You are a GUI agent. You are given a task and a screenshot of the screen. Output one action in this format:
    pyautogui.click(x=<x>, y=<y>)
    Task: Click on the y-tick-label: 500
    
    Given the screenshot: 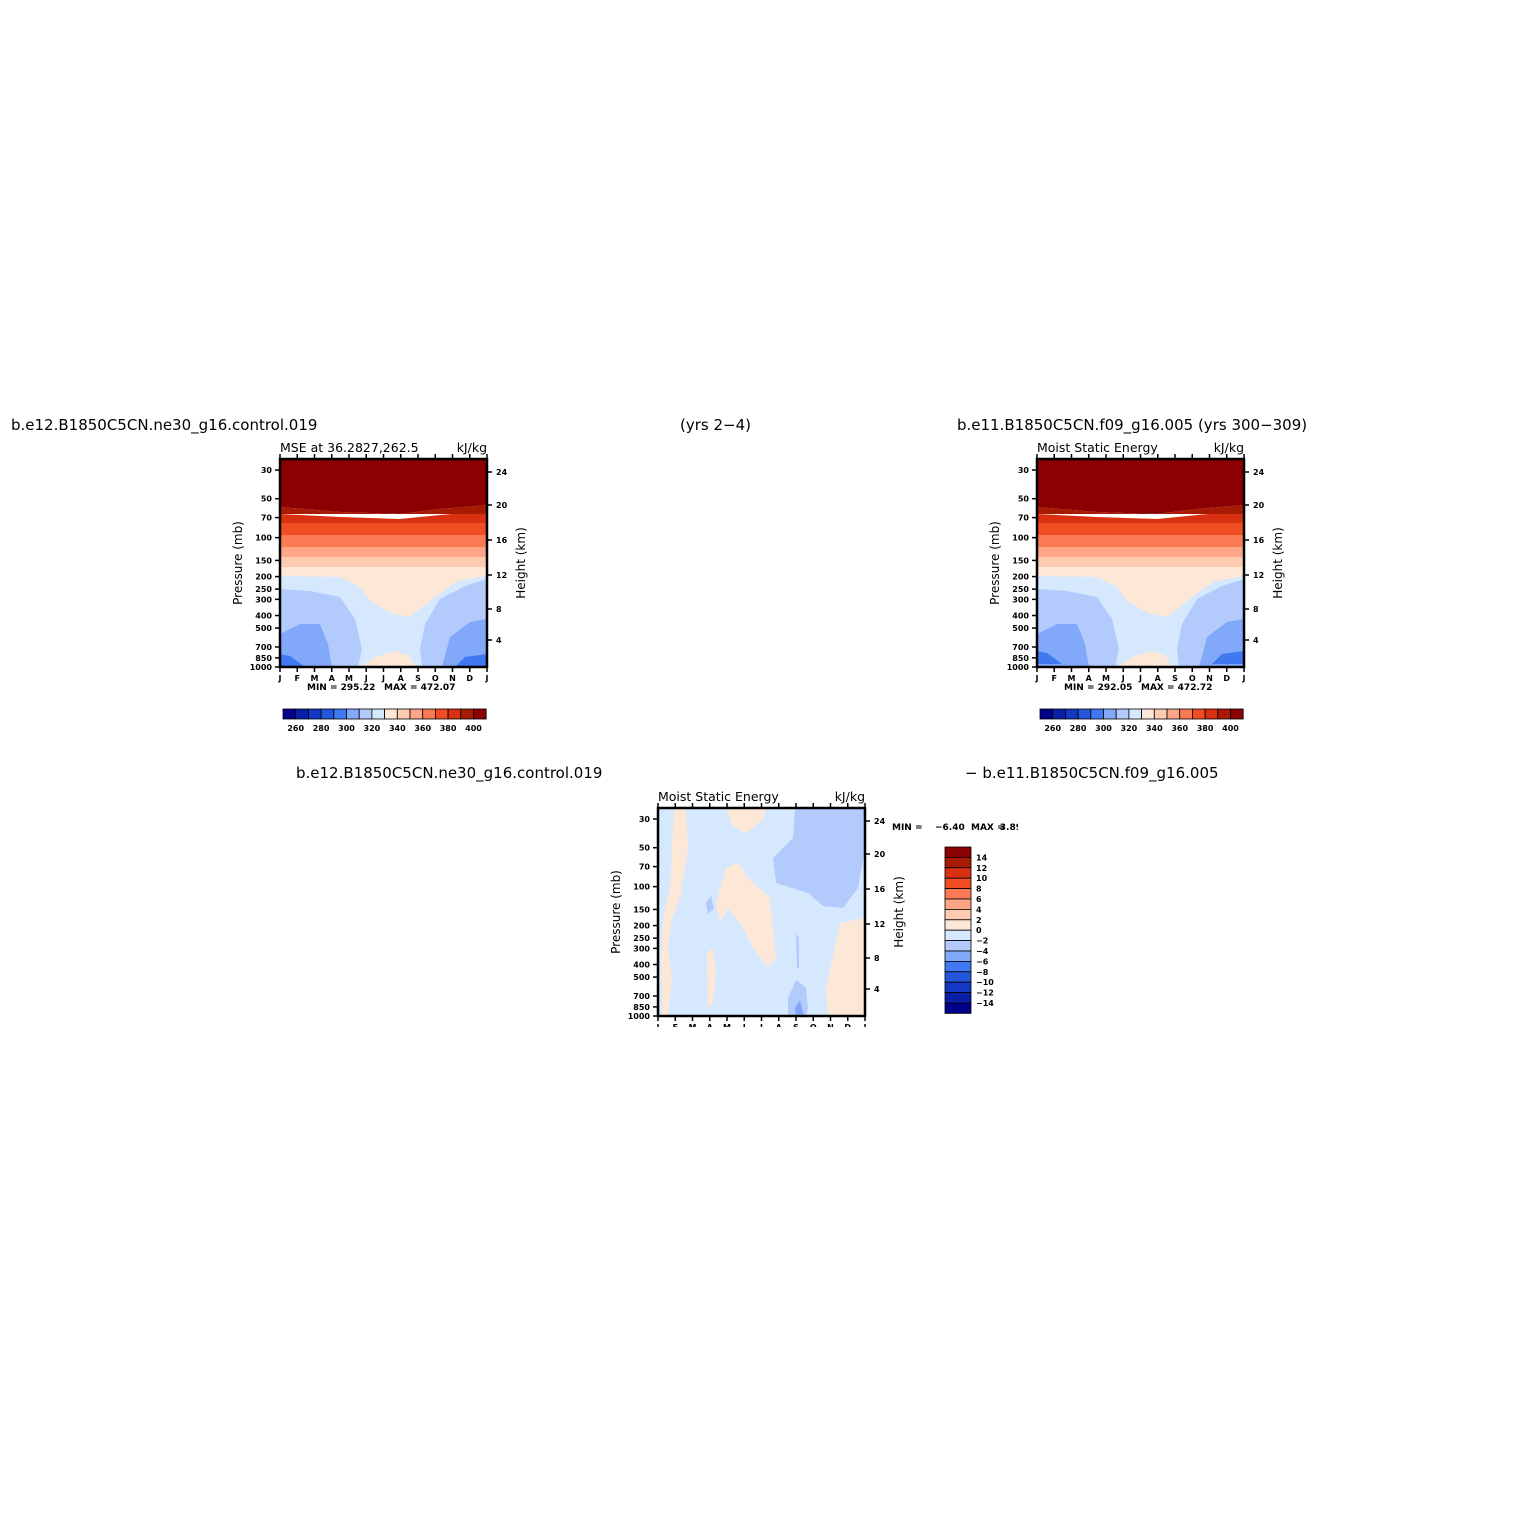 What is the action you would take?
    pyautogui.click(x=1020, y=628)
    